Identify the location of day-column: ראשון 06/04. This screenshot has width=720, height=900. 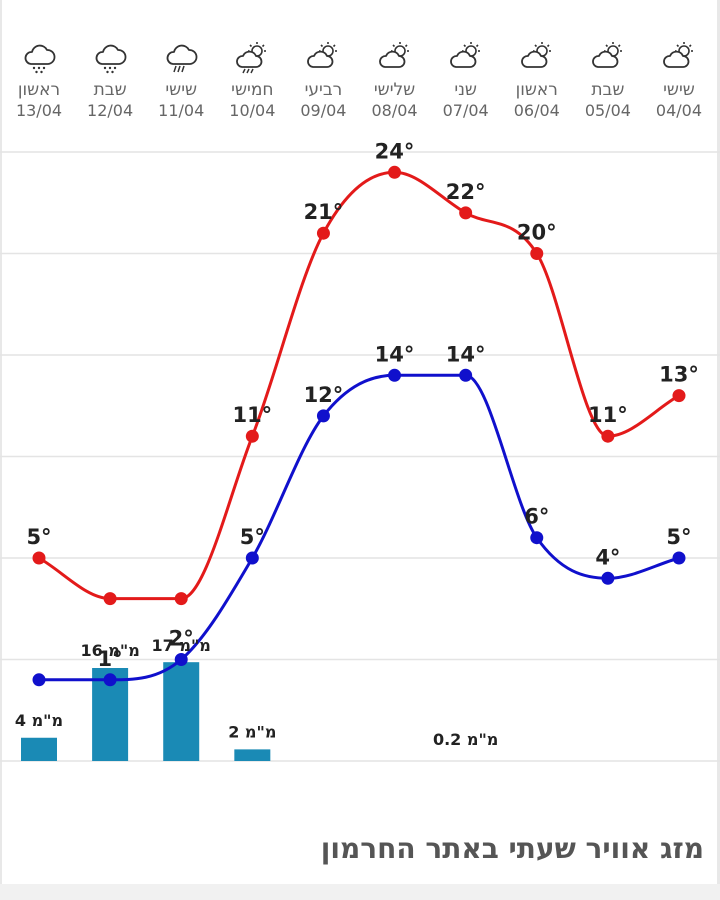
(537, 81).